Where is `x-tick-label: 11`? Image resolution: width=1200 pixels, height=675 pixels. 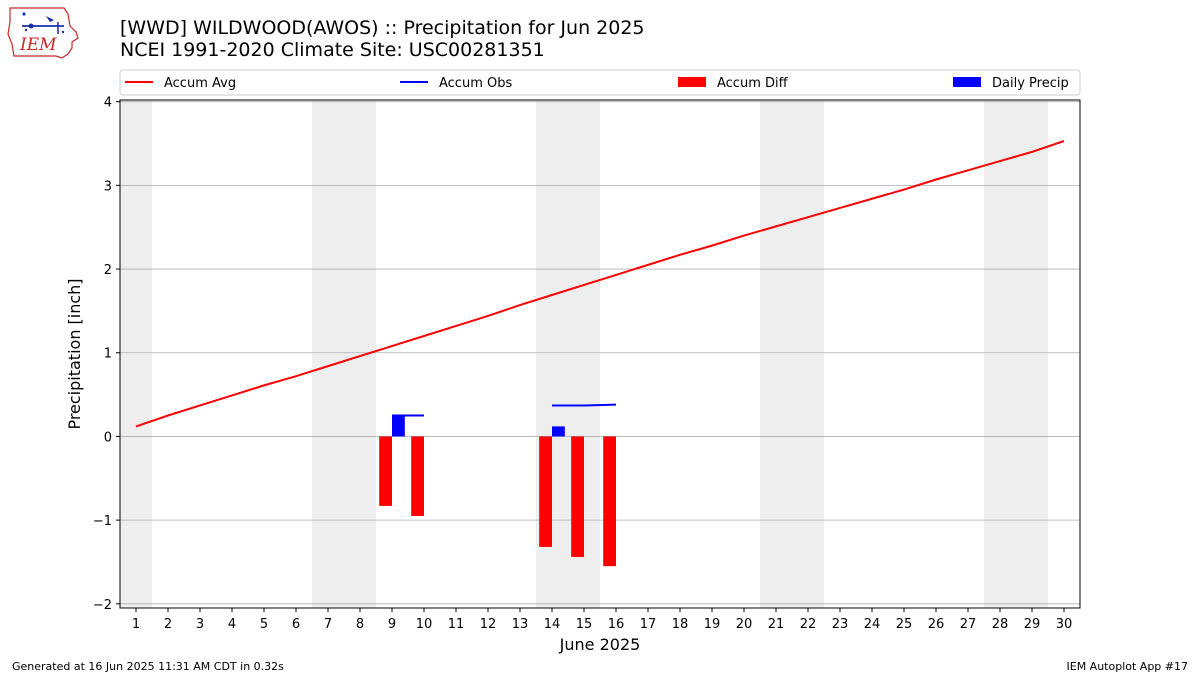
x-tick-label: 11 is located at coordinates (456, 624).